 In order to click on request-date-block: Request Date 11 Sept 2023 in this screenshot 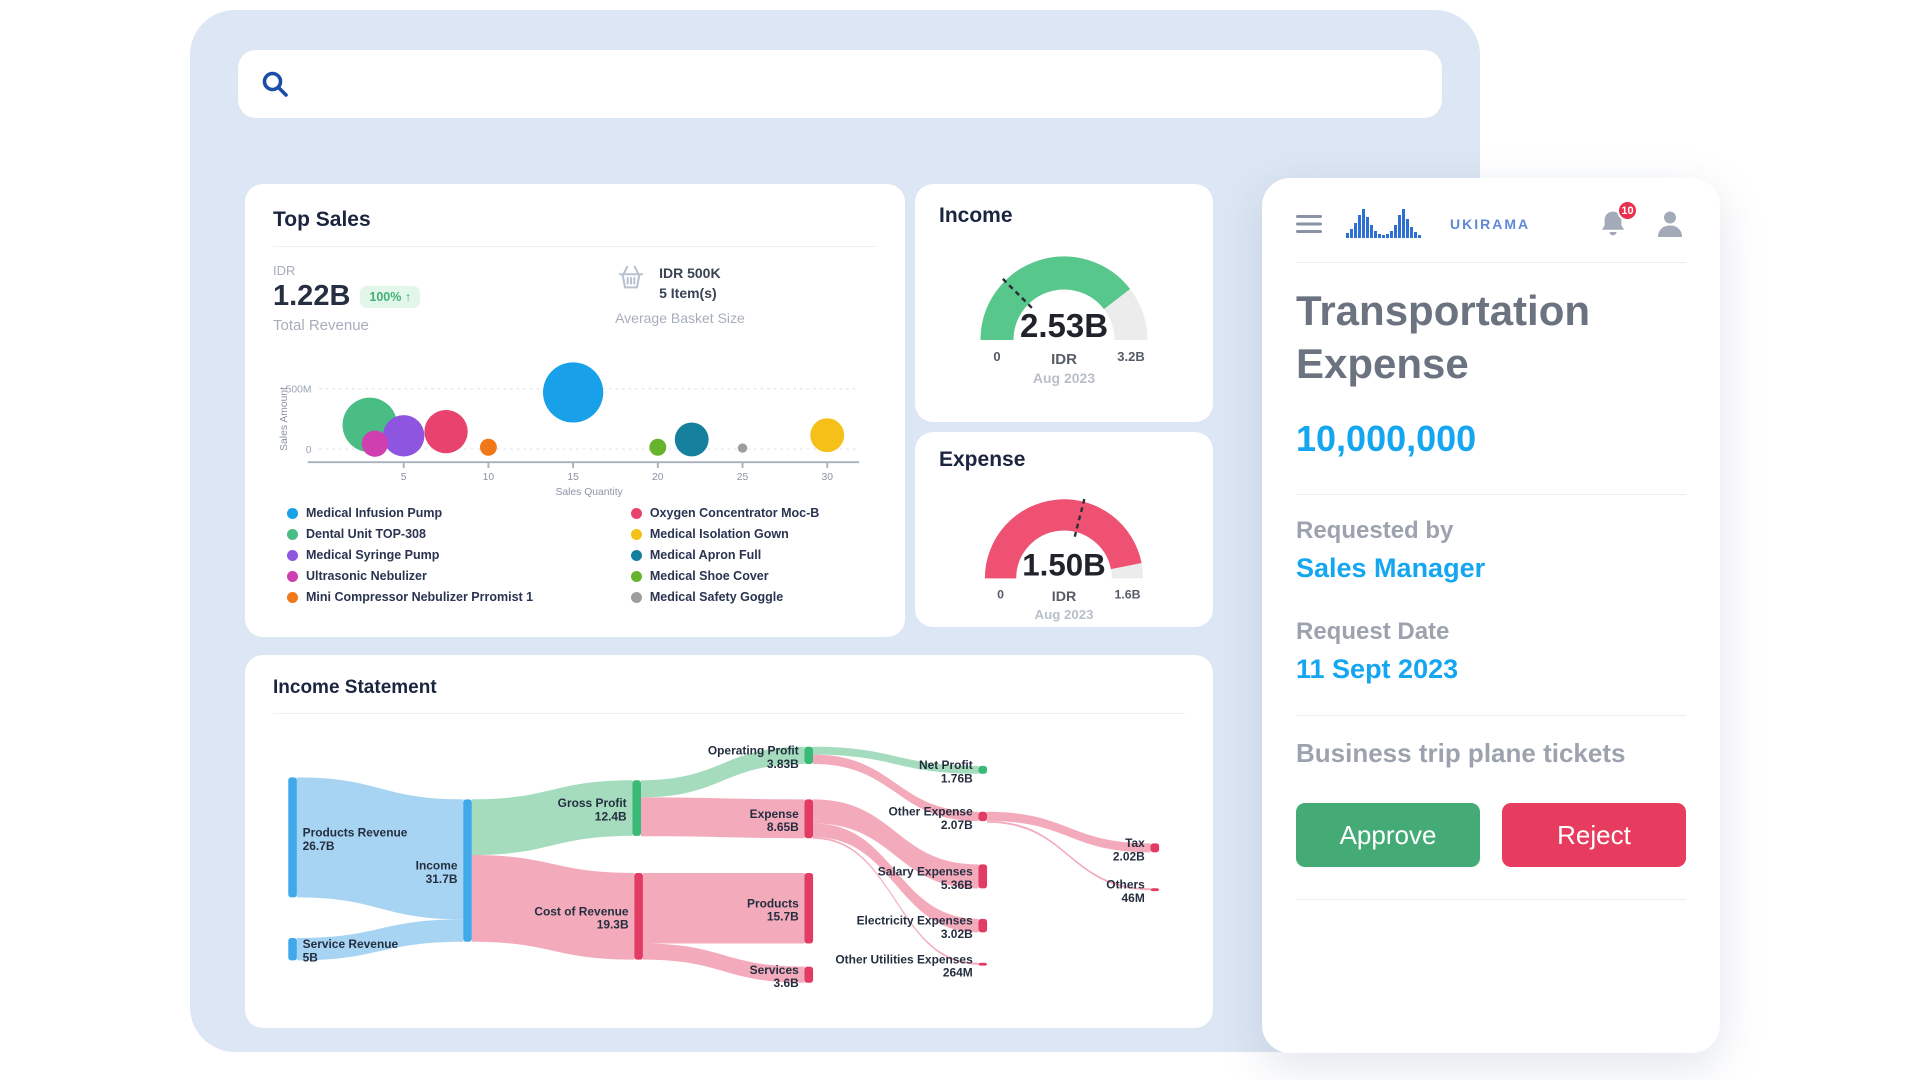, I will do `click(1491, 651)`.